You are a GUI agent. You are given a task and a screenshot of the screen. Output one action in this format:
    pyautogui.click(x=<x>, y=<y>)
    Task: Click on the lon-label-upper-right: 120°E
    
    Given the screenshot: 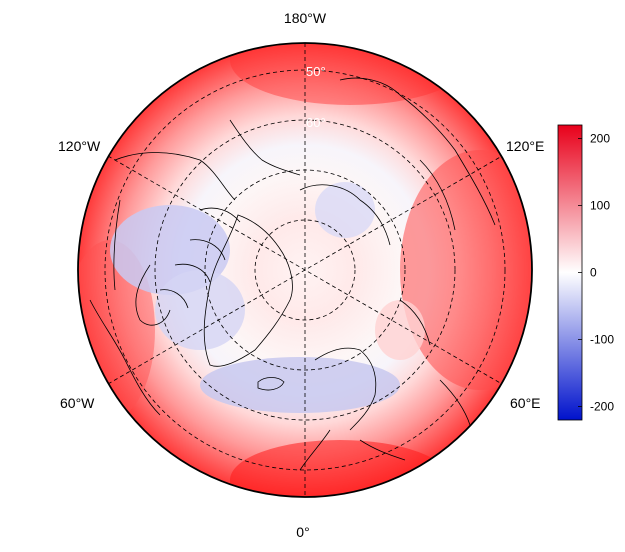 What is the action you would take?
    pyautogui.click(x=525, y=146)
    